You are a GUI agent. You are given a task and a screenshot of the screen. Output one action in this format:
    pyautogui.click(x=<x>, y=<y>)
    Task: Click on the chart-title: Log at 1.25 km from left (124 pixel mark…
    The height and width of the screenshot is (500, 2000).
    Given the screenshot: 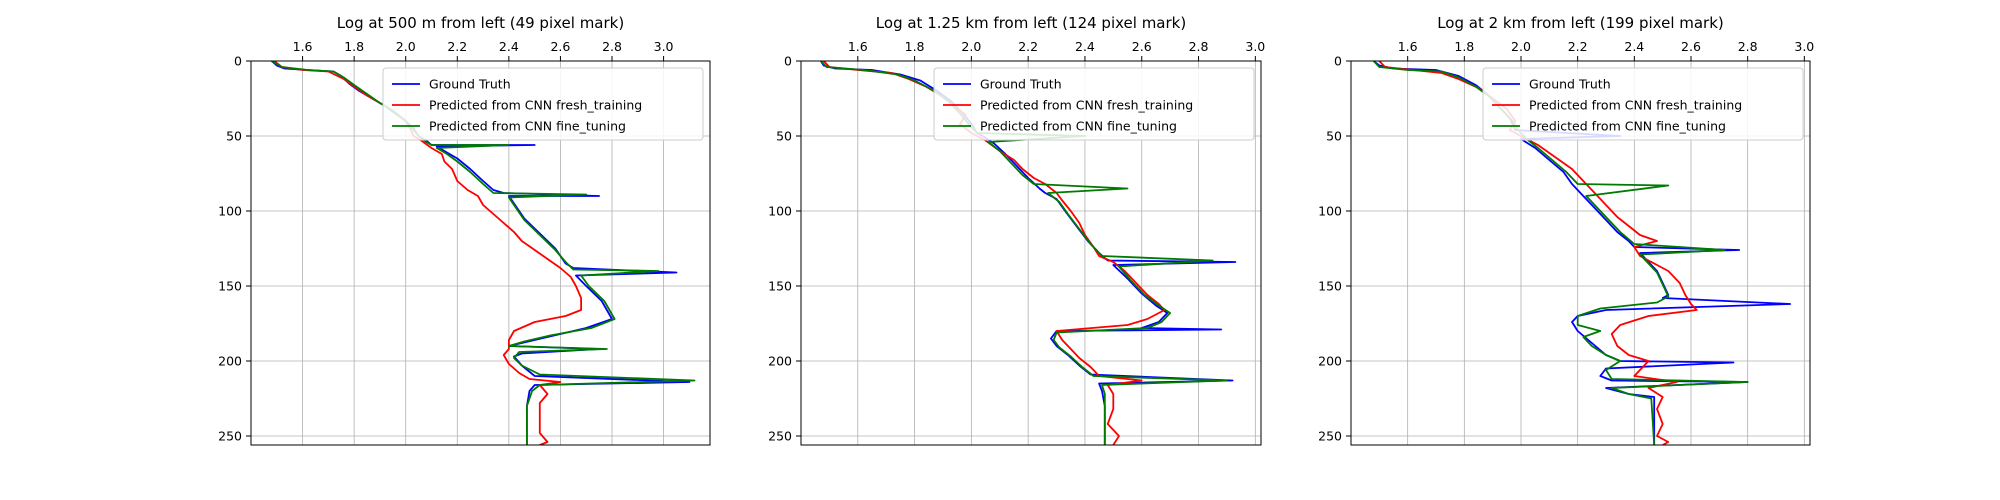 What is the action you would take?
    pyautogui.click(x=1031, y=23)
    